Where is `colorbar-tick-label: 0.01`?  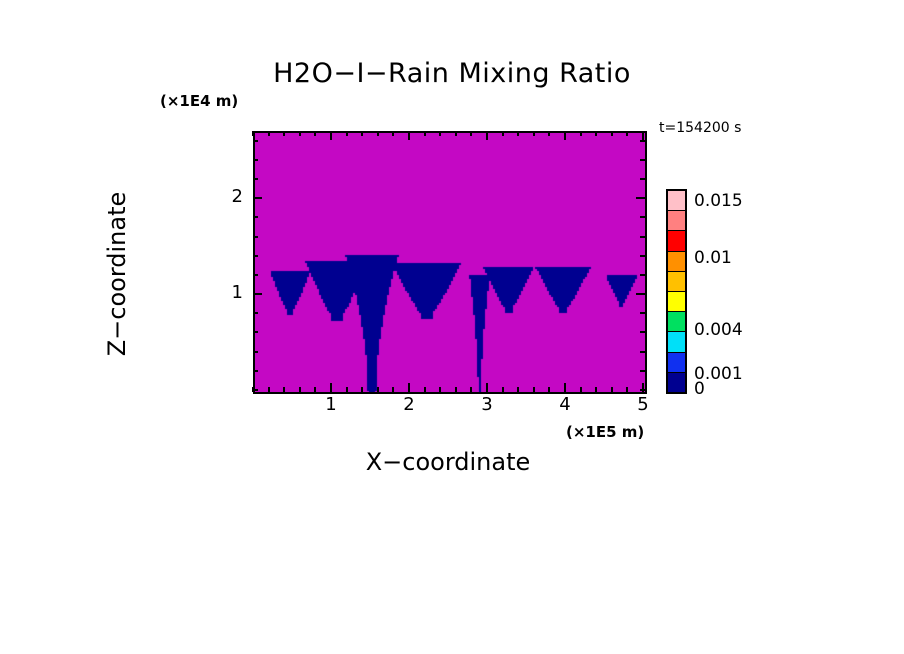 colorbar-tick-label: 0.01 is located at coordinates (713, 258).